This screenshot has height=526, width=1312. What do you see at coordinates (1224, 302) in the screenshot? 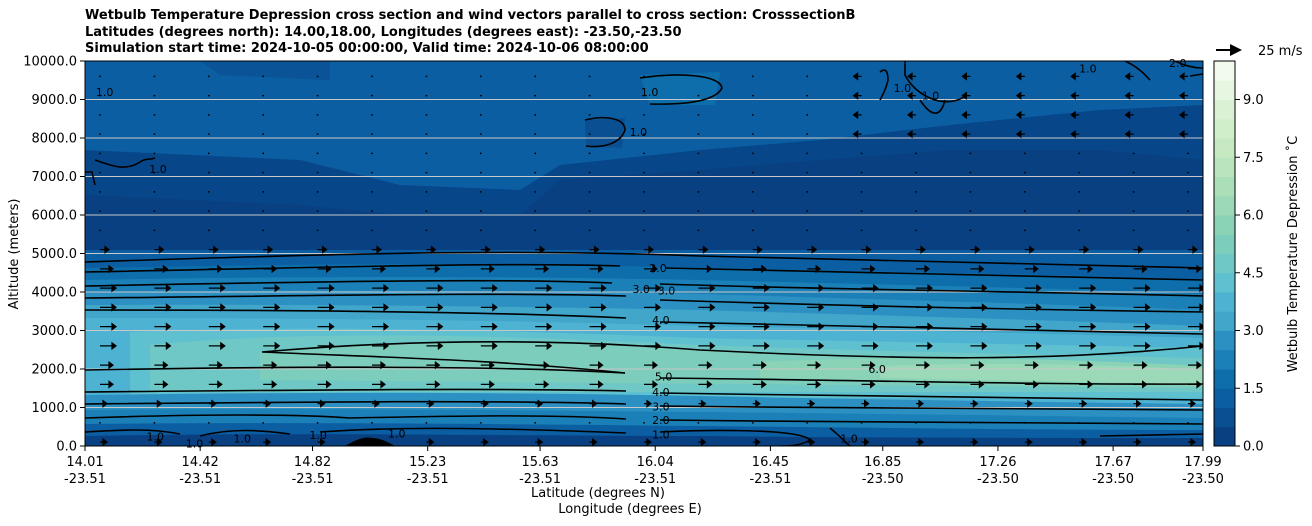
I see `colorbar-segment` at bounding box center [1224, 302].